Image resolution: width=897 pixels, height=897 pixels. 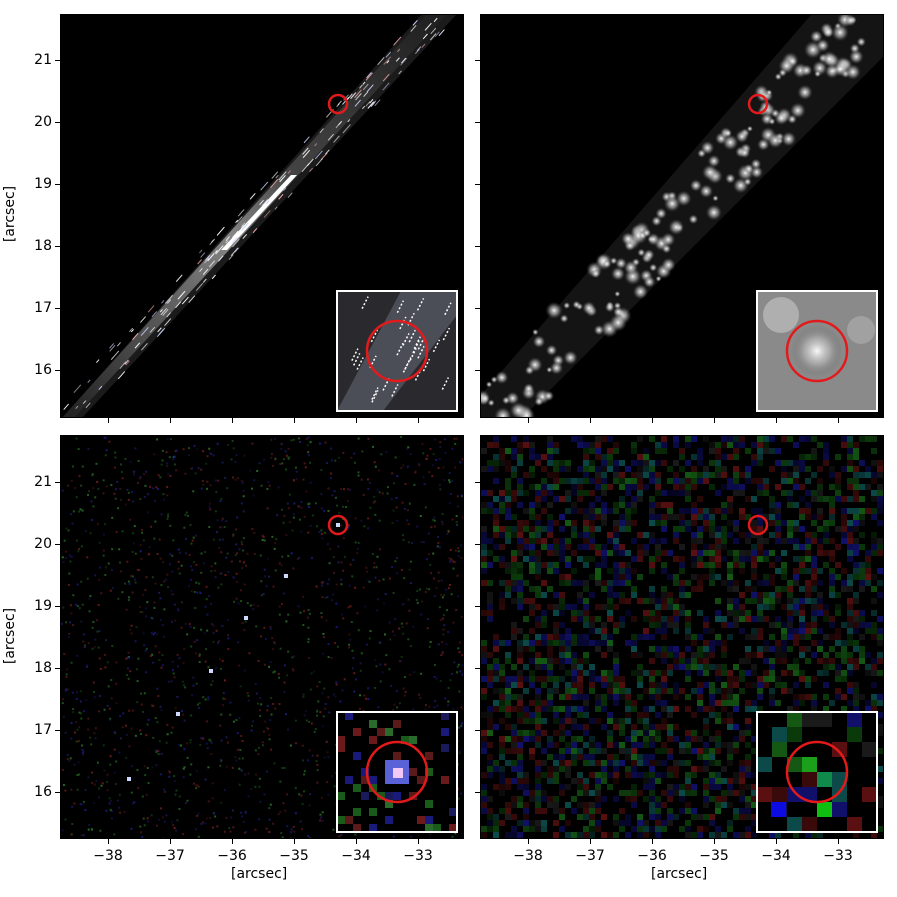 I want to click on y-tick-label: 16, so click(x=43, y=370).